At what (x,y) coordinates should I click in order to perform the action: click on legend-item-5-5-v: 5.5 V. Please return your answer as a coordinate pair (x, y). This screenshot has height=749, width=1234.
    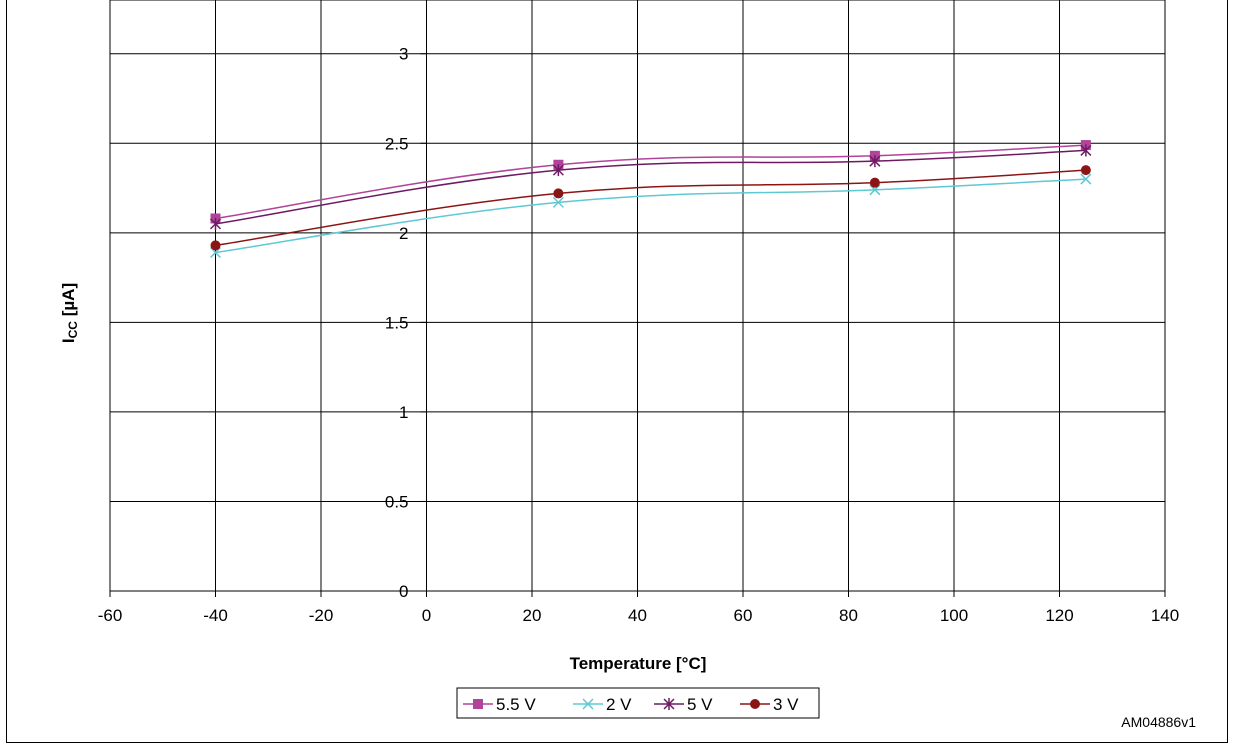
    Looking at the image, I should click on (499, 704).